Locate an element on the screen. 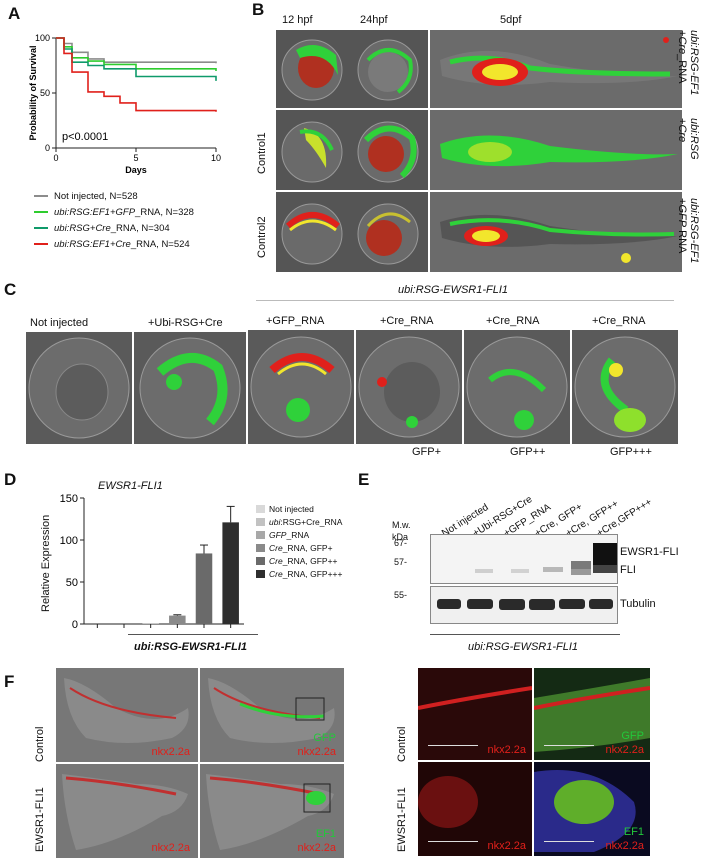  c-title-4: +Cre_RNA is located at coordinates (407, 321).